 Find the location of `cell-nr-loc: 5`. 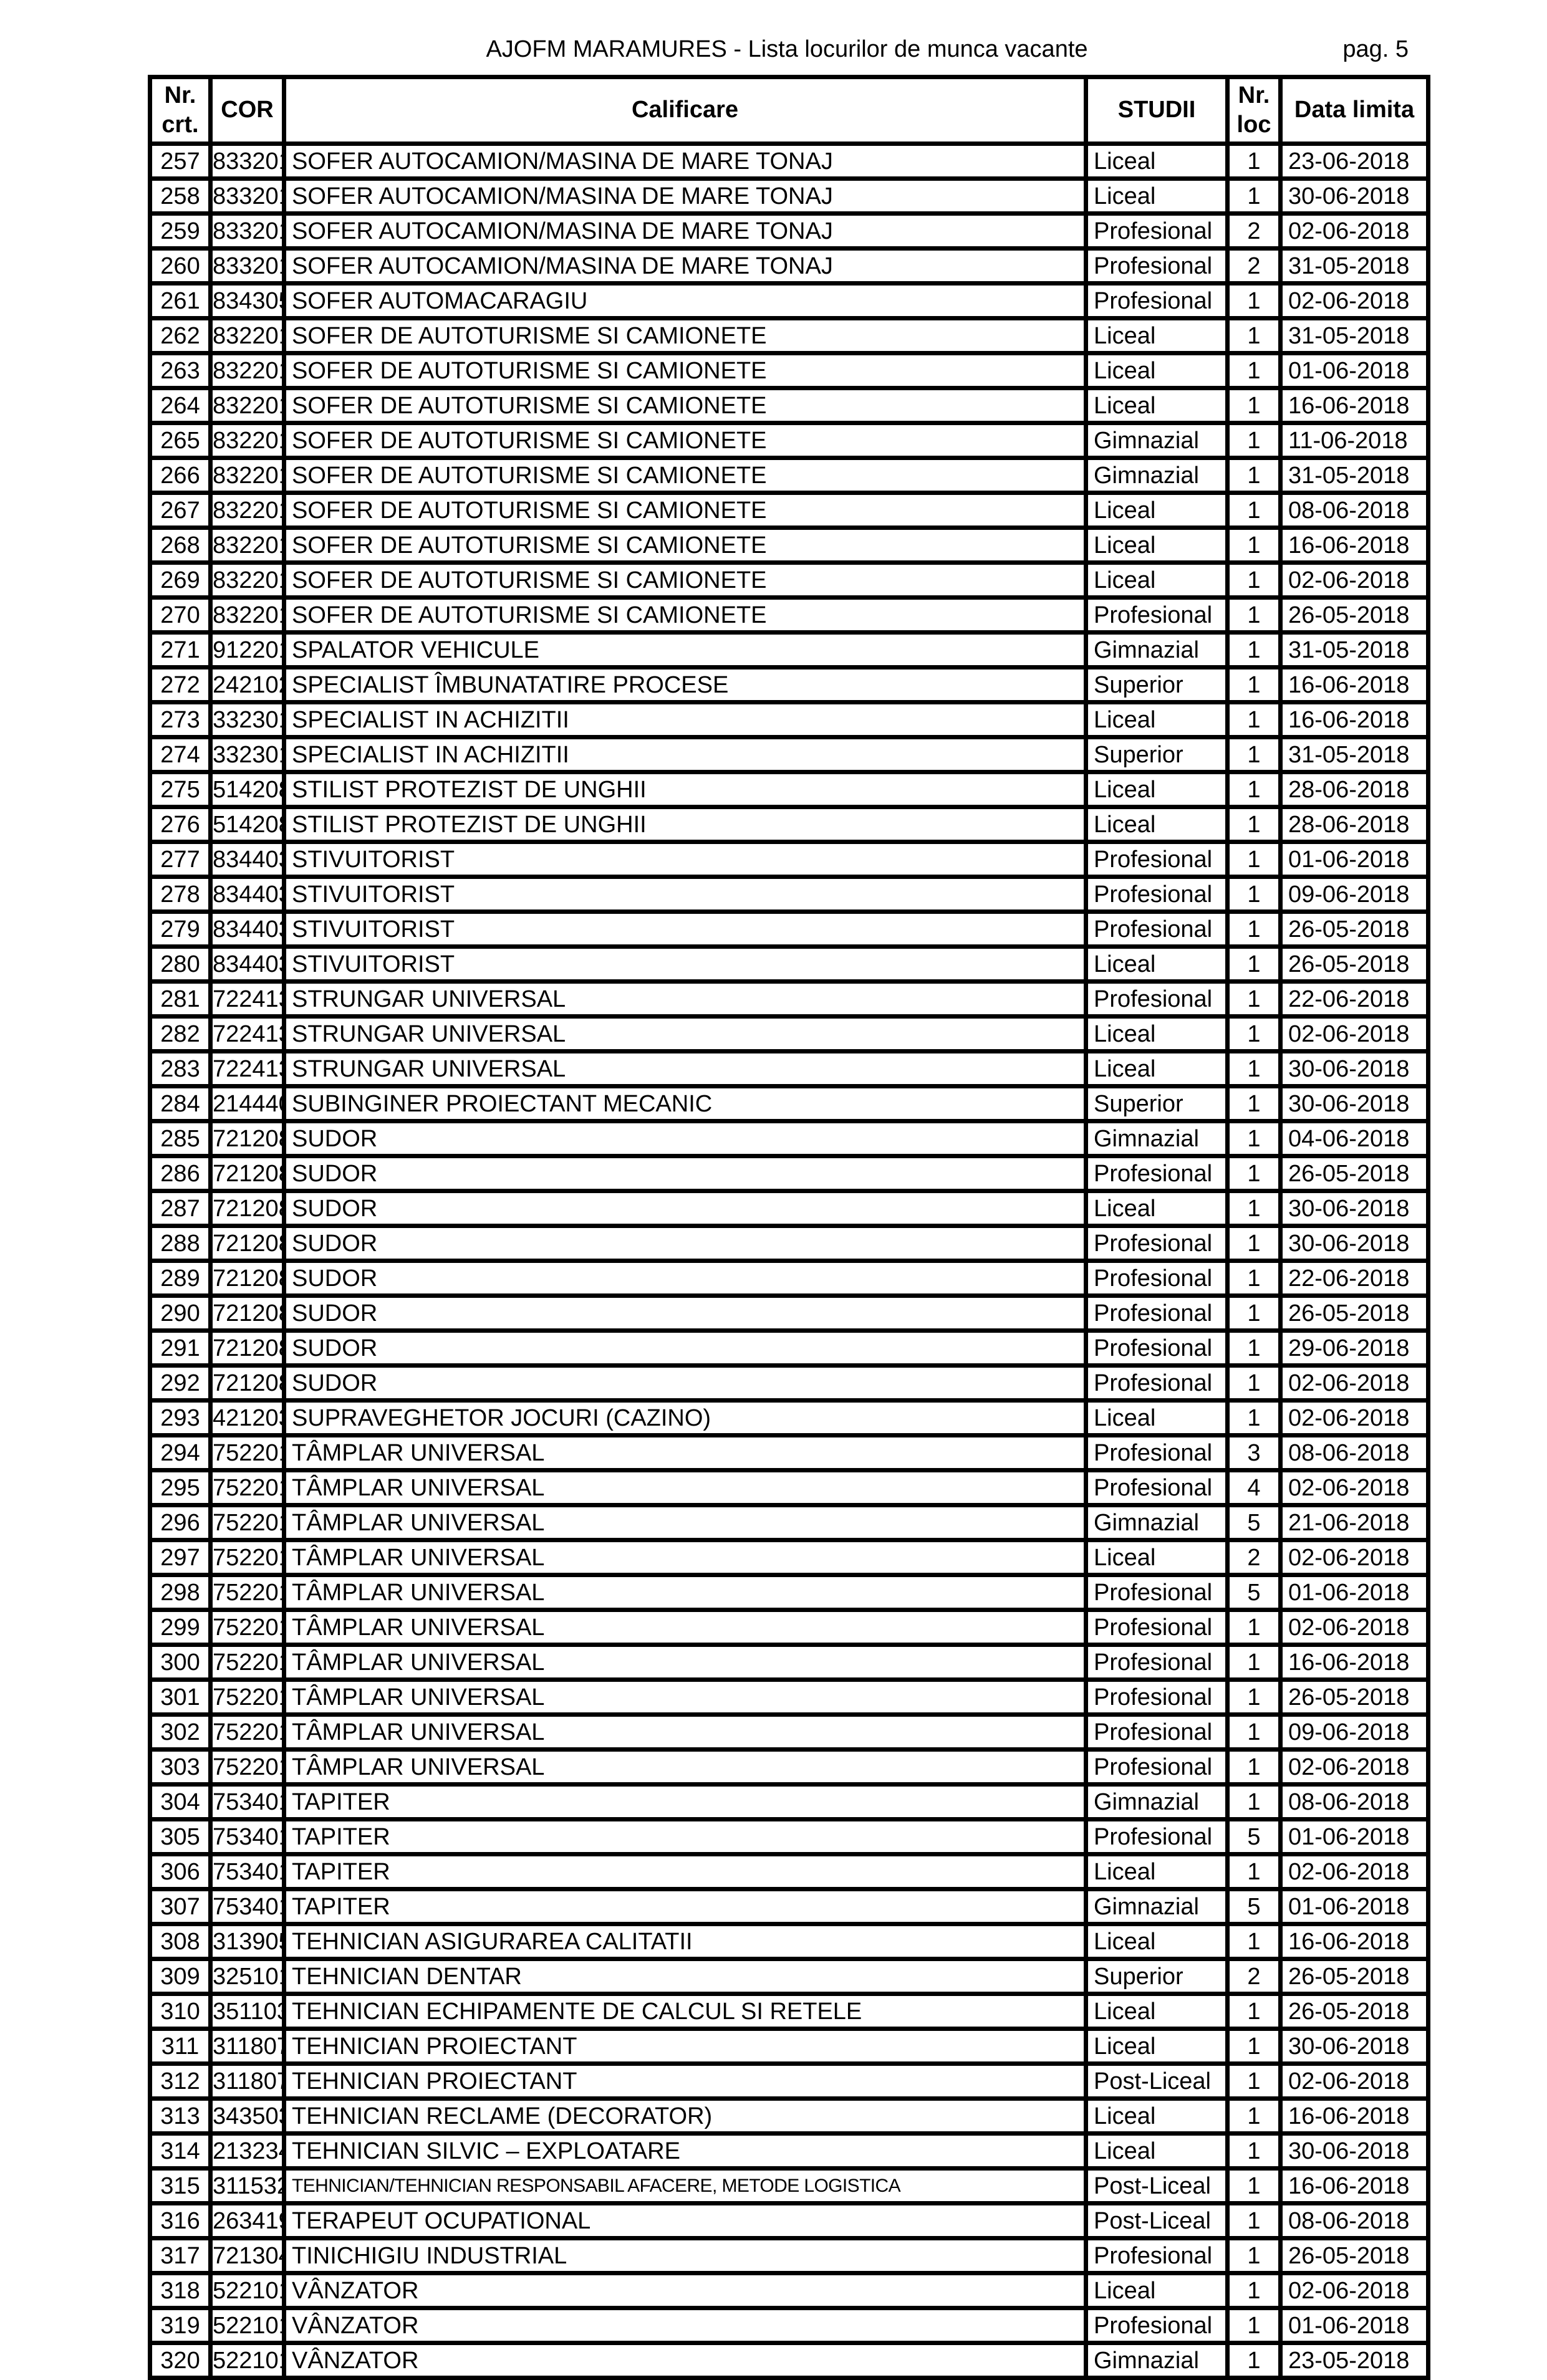

cell-nr-loc: 5 is located at coordinates (1254, 1836).